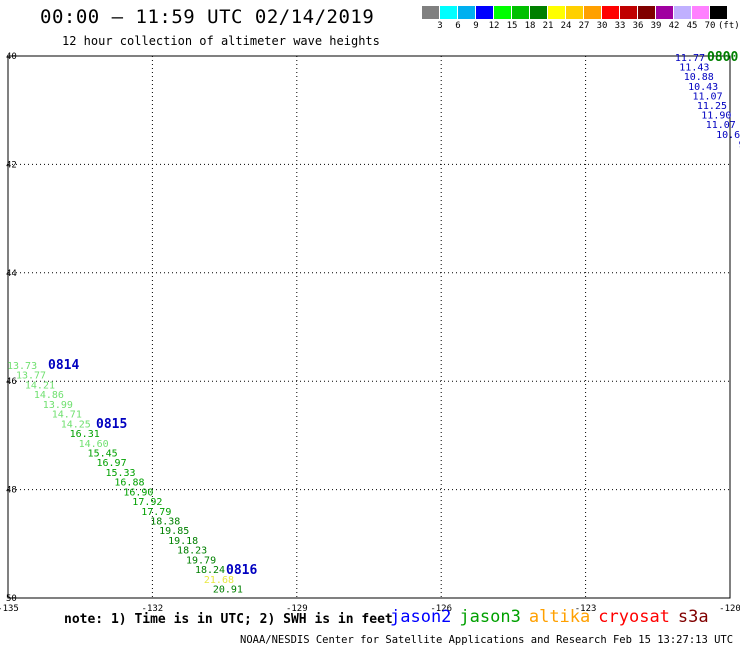 The width and height of the screenshot is (740, 650). What do you see at coordinates (156, 512) in the screenshot?
I see `wave-height-label: 17.79` at bounding box center [156, 512].